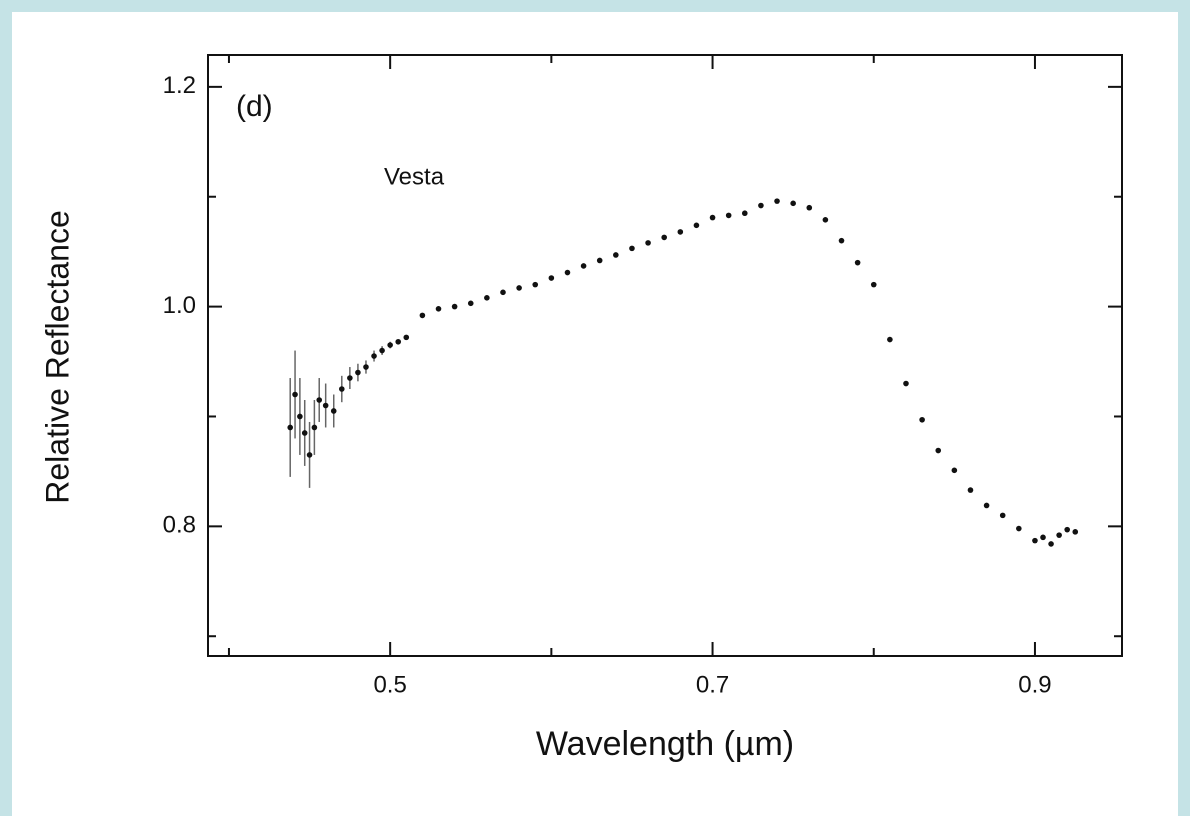 The width and height of the screenshot is (1190, 816). What do you see at coordinates (254, 106) in the screenshot?
I see `annotation: (d)` at bounding box center [254, 106].